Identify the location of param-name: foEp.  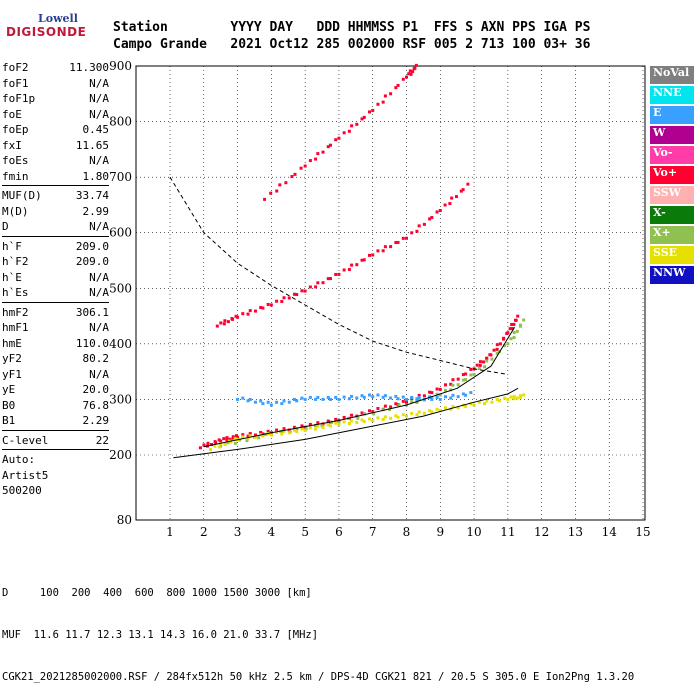
(15, 129).